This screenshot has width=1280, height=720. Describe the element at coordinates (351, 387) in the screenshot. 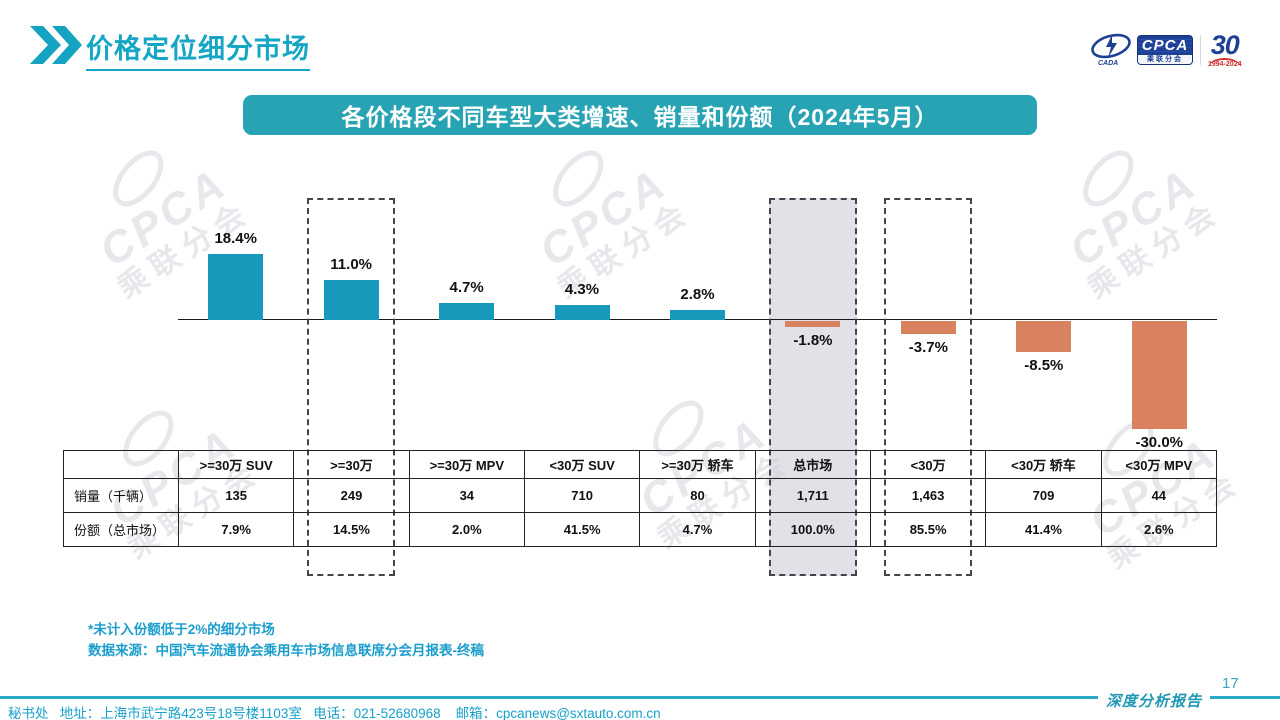

I see `highlight-box->=30万` at that location.